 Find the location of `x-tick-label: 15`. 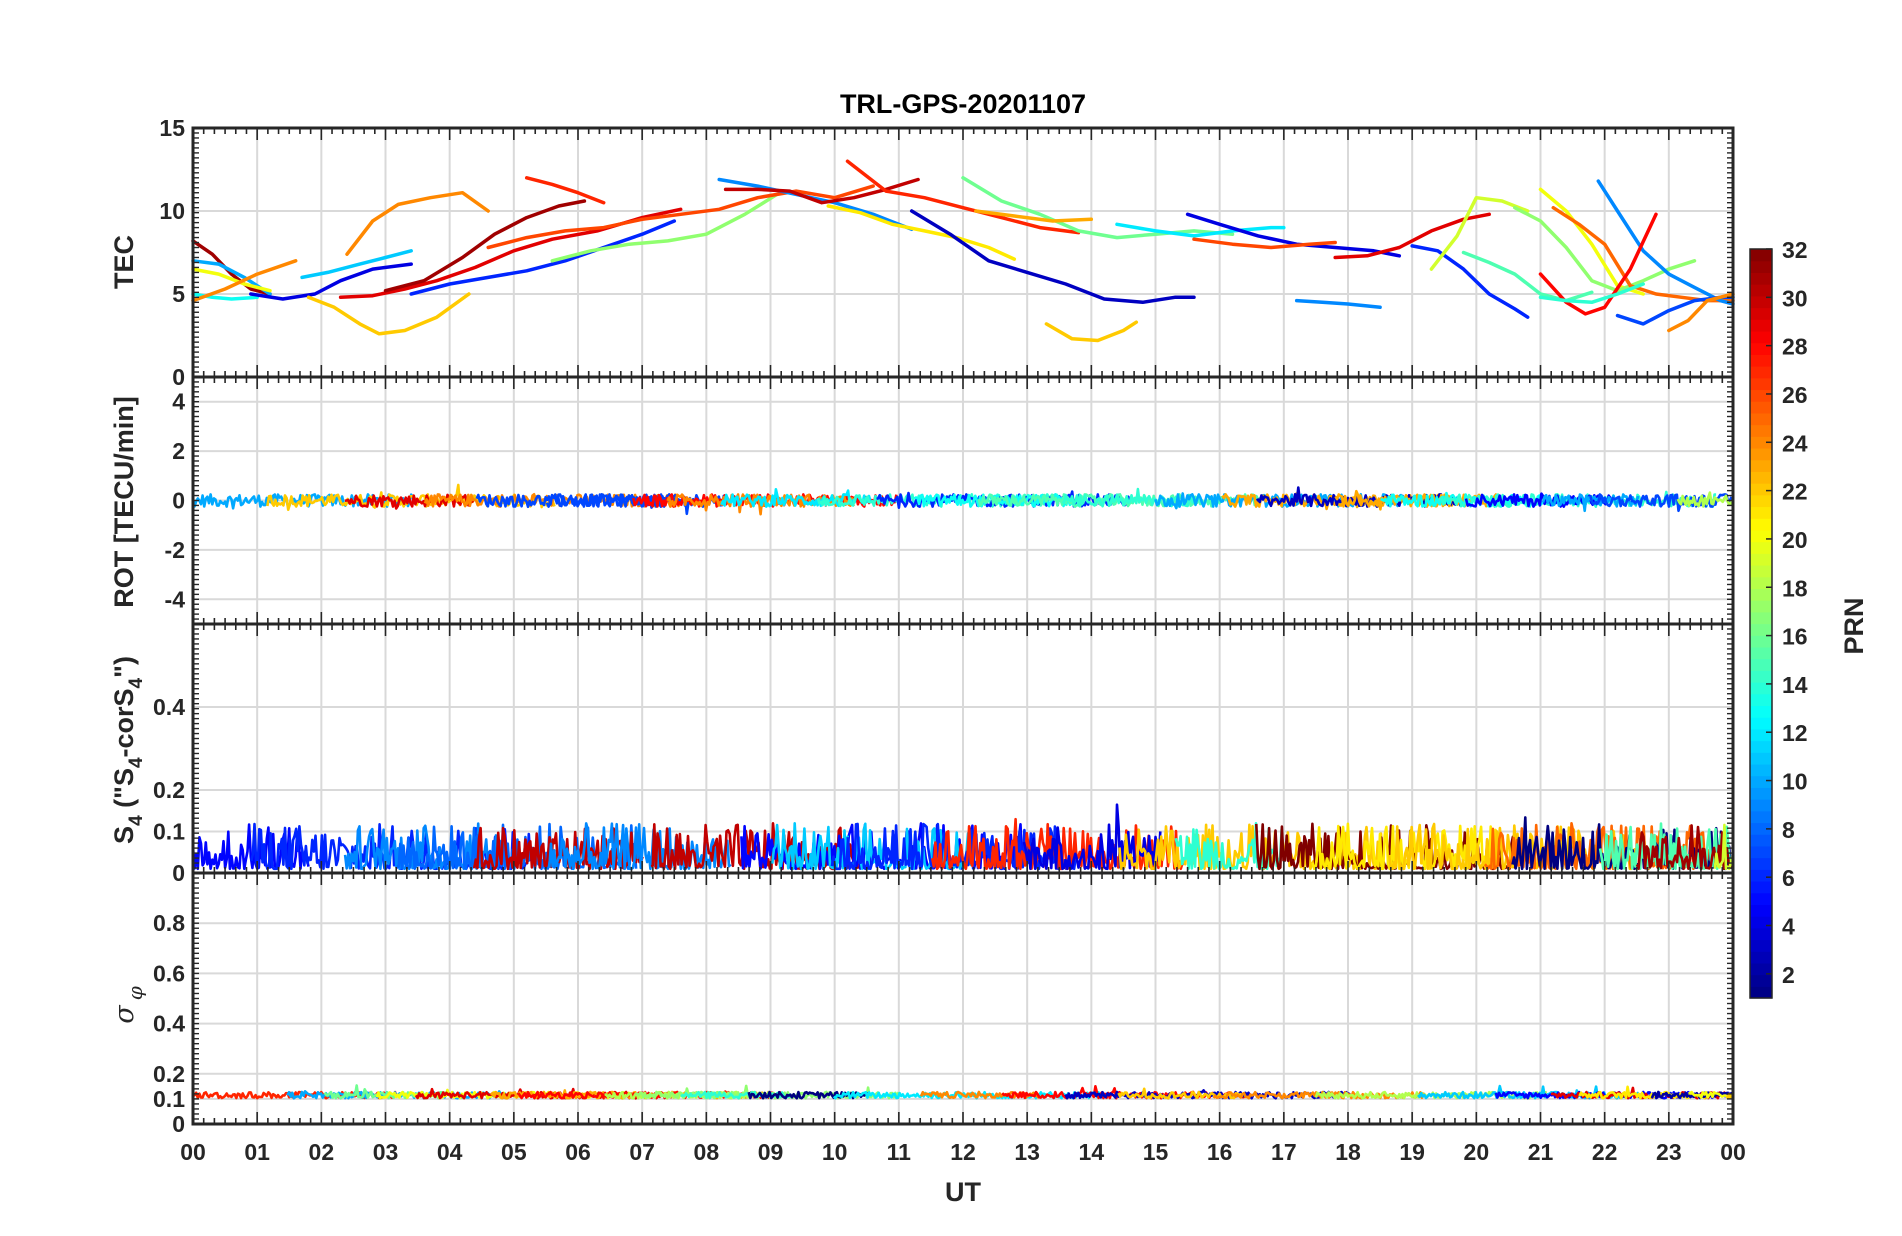

x-tick-label: 15 is located at coordinates (1156, 1152).